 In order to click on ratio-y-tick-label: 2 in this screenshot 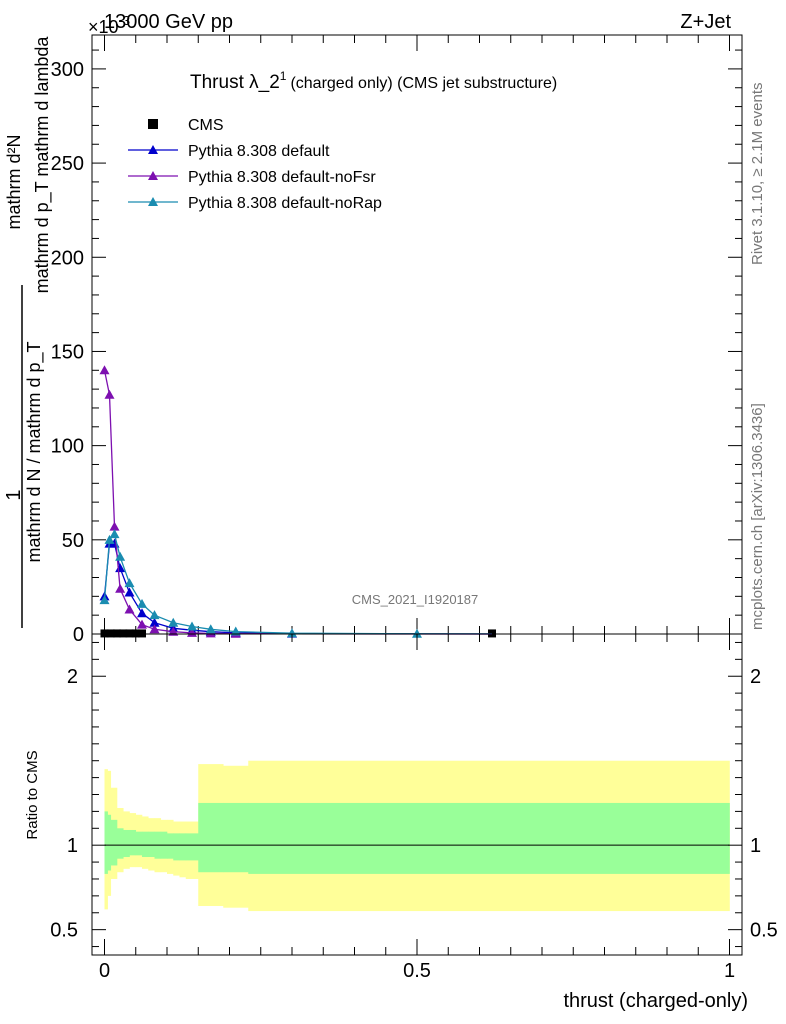, I will do `click(72, 677)`.